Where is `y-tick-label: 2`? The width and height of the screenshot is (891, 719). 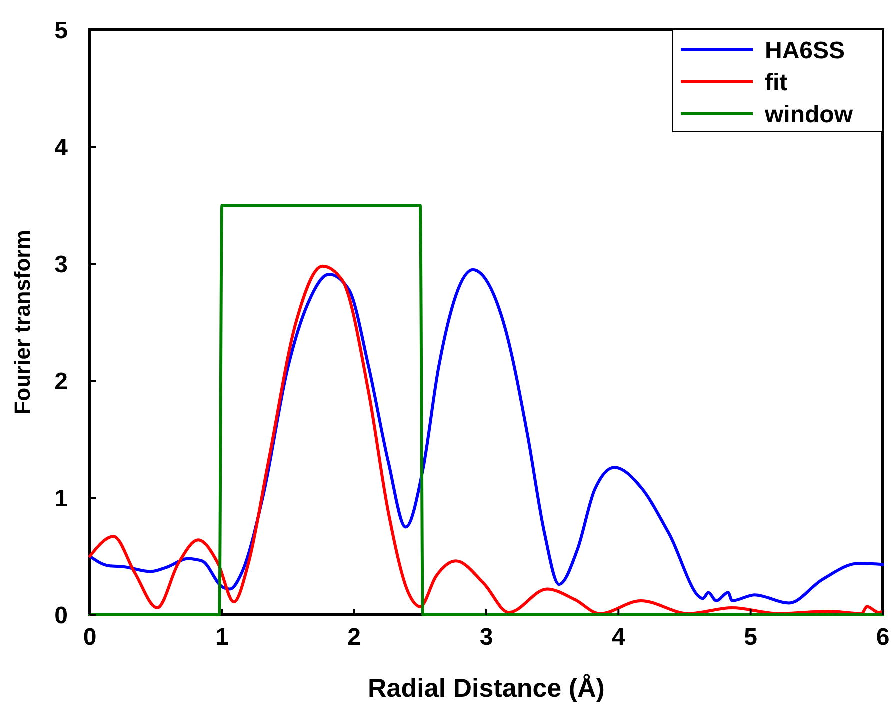
y-tick-label: 2 is located at coordinates (61, 382).